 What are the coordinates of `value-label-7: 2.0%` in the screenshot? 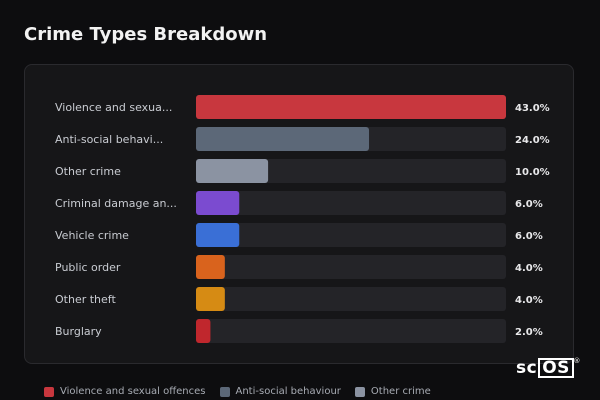 It's located at (529, 332).